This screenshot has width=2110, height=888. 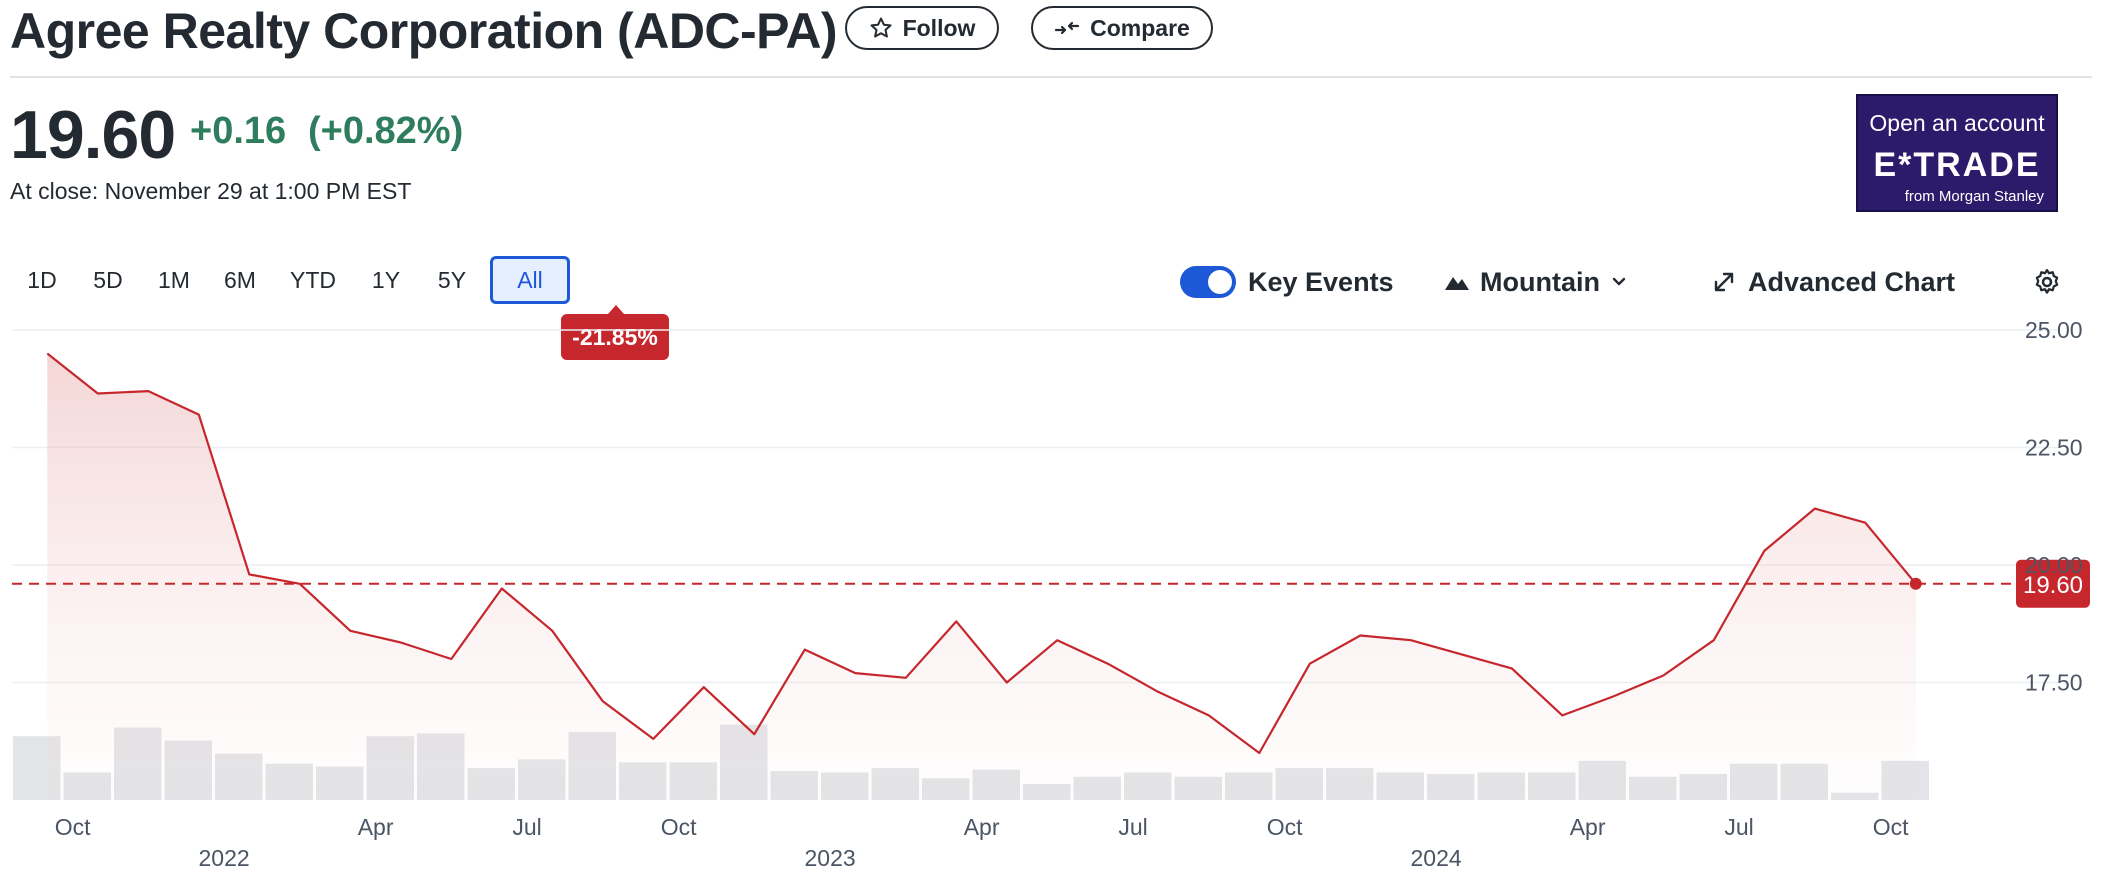 What do you see at coordinates (240, 279) in the screenshot?
I see `range-6m: 6M` at bounding box center [240, 279].